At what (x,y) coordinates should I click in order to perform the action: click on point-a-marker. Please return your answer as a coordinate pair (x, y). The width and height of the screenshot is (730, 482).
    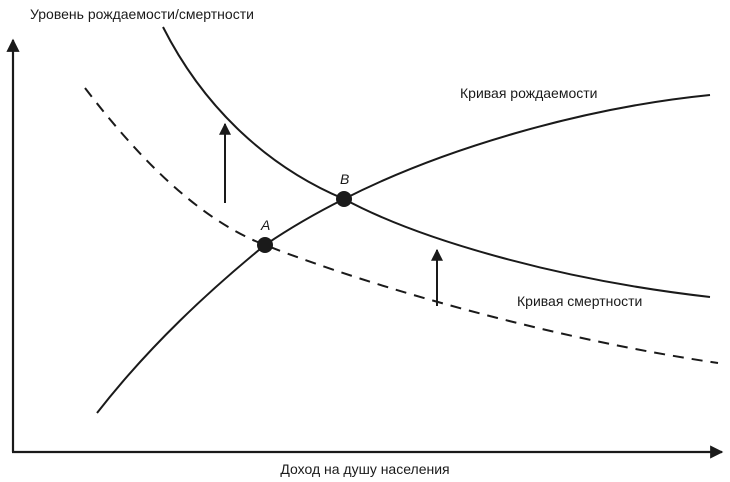
    Looking at the image, I should click on (265, 245).